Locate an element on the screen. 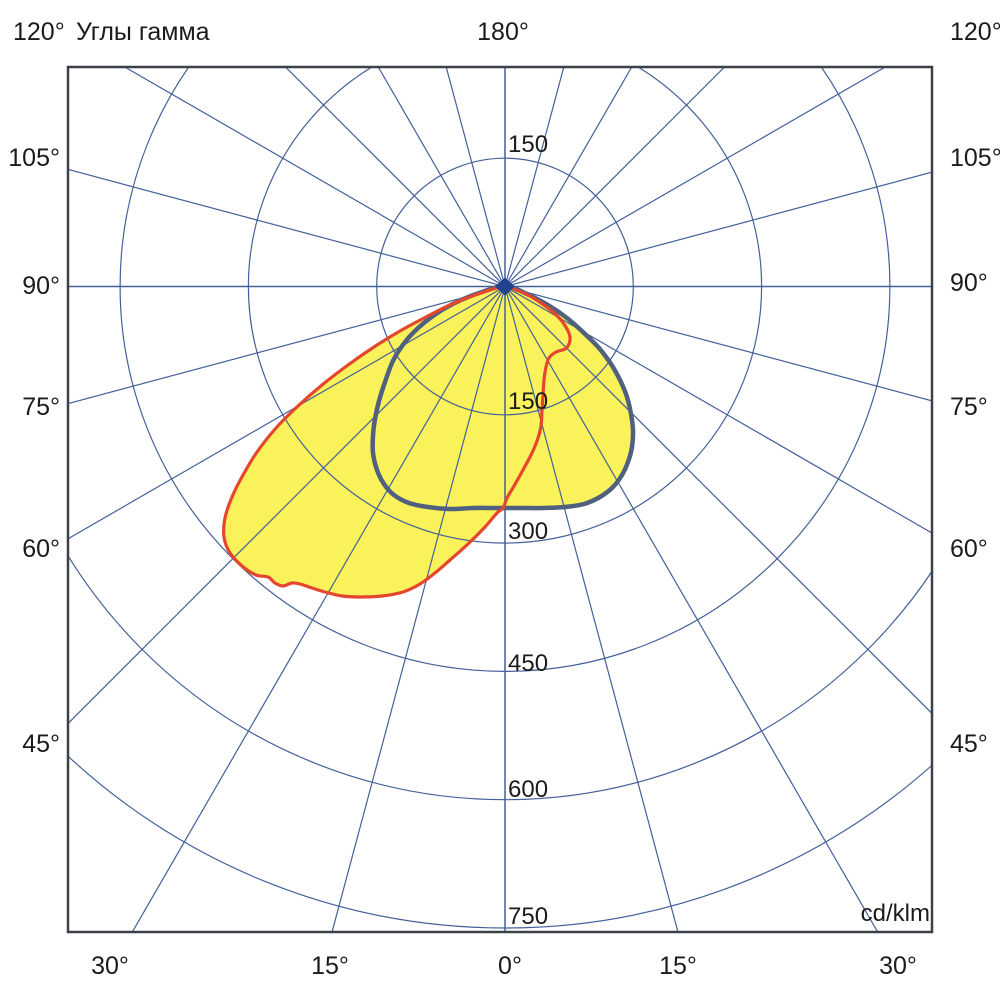 The image size is (1000, 1000). gamma-left-tick-4: 45° is located at coordinates (41, 744).